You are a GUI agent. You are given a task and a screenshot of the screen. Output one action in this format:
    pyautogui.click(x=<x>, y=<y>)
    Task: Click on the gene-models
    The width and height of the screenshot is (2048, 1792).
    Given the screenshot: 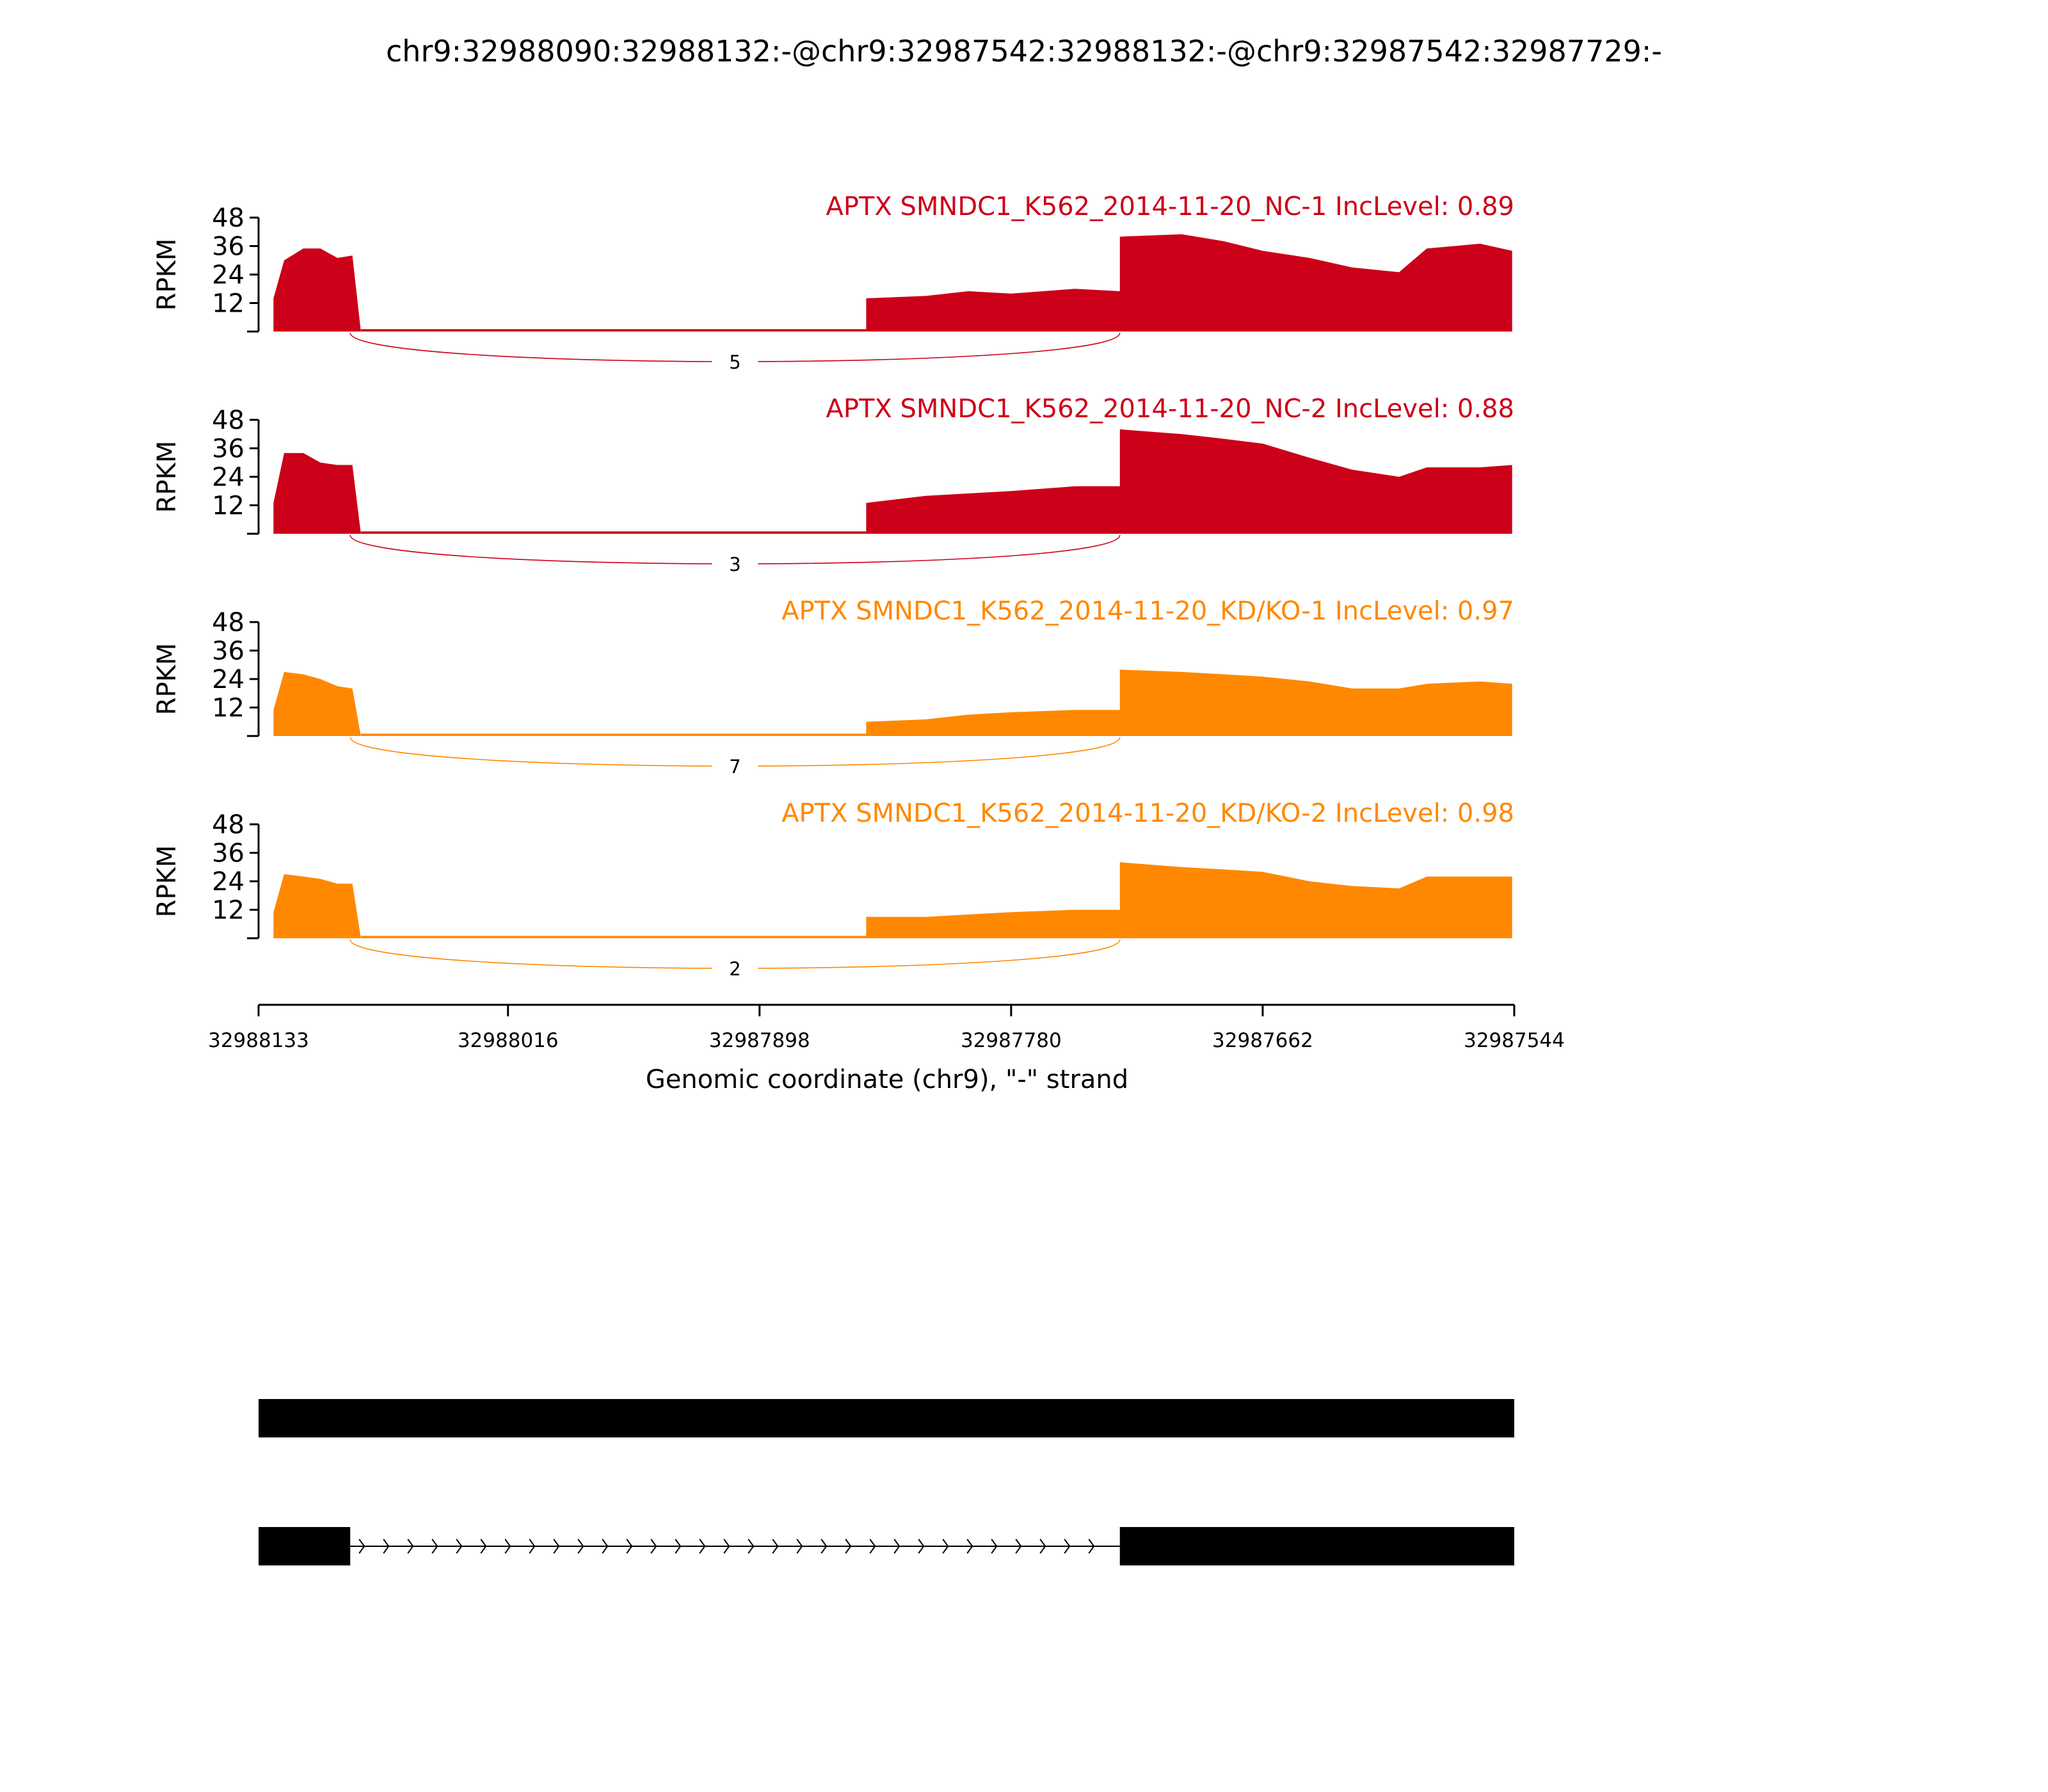 What is the action you would take?
    pyautogui.click(x=886, y=1482)
    